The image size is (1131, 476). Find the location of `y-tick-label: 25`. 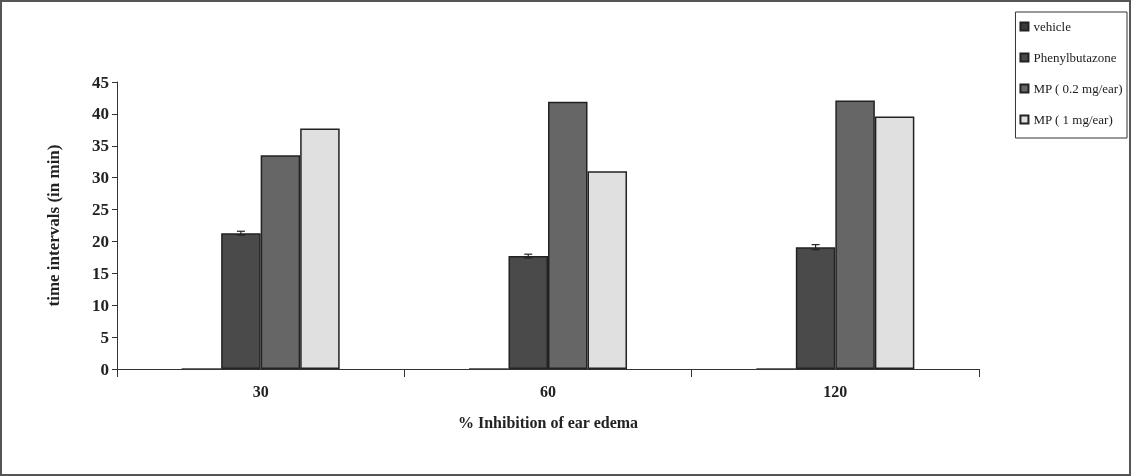

y-tick-label: 25 is located at coordinates (100, 210).